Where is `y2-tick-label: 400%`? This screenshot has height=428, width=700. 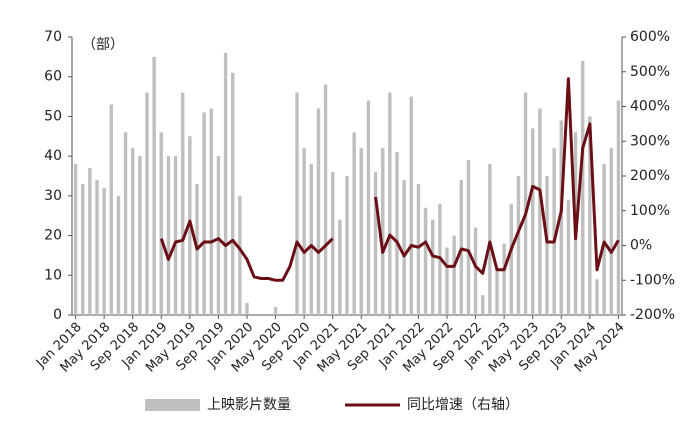
y2-tick-label: 400% is located at coordinates (650, 107).